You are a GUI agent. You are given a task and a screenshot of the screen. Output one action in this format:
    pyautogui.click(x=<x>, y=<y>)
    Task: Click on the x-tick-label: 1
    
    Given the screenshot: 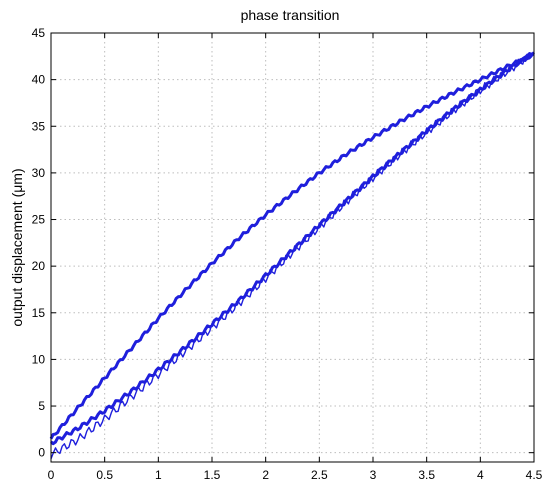 What is the action you would take?
    pyautogui.click(x=158, y=475)
    